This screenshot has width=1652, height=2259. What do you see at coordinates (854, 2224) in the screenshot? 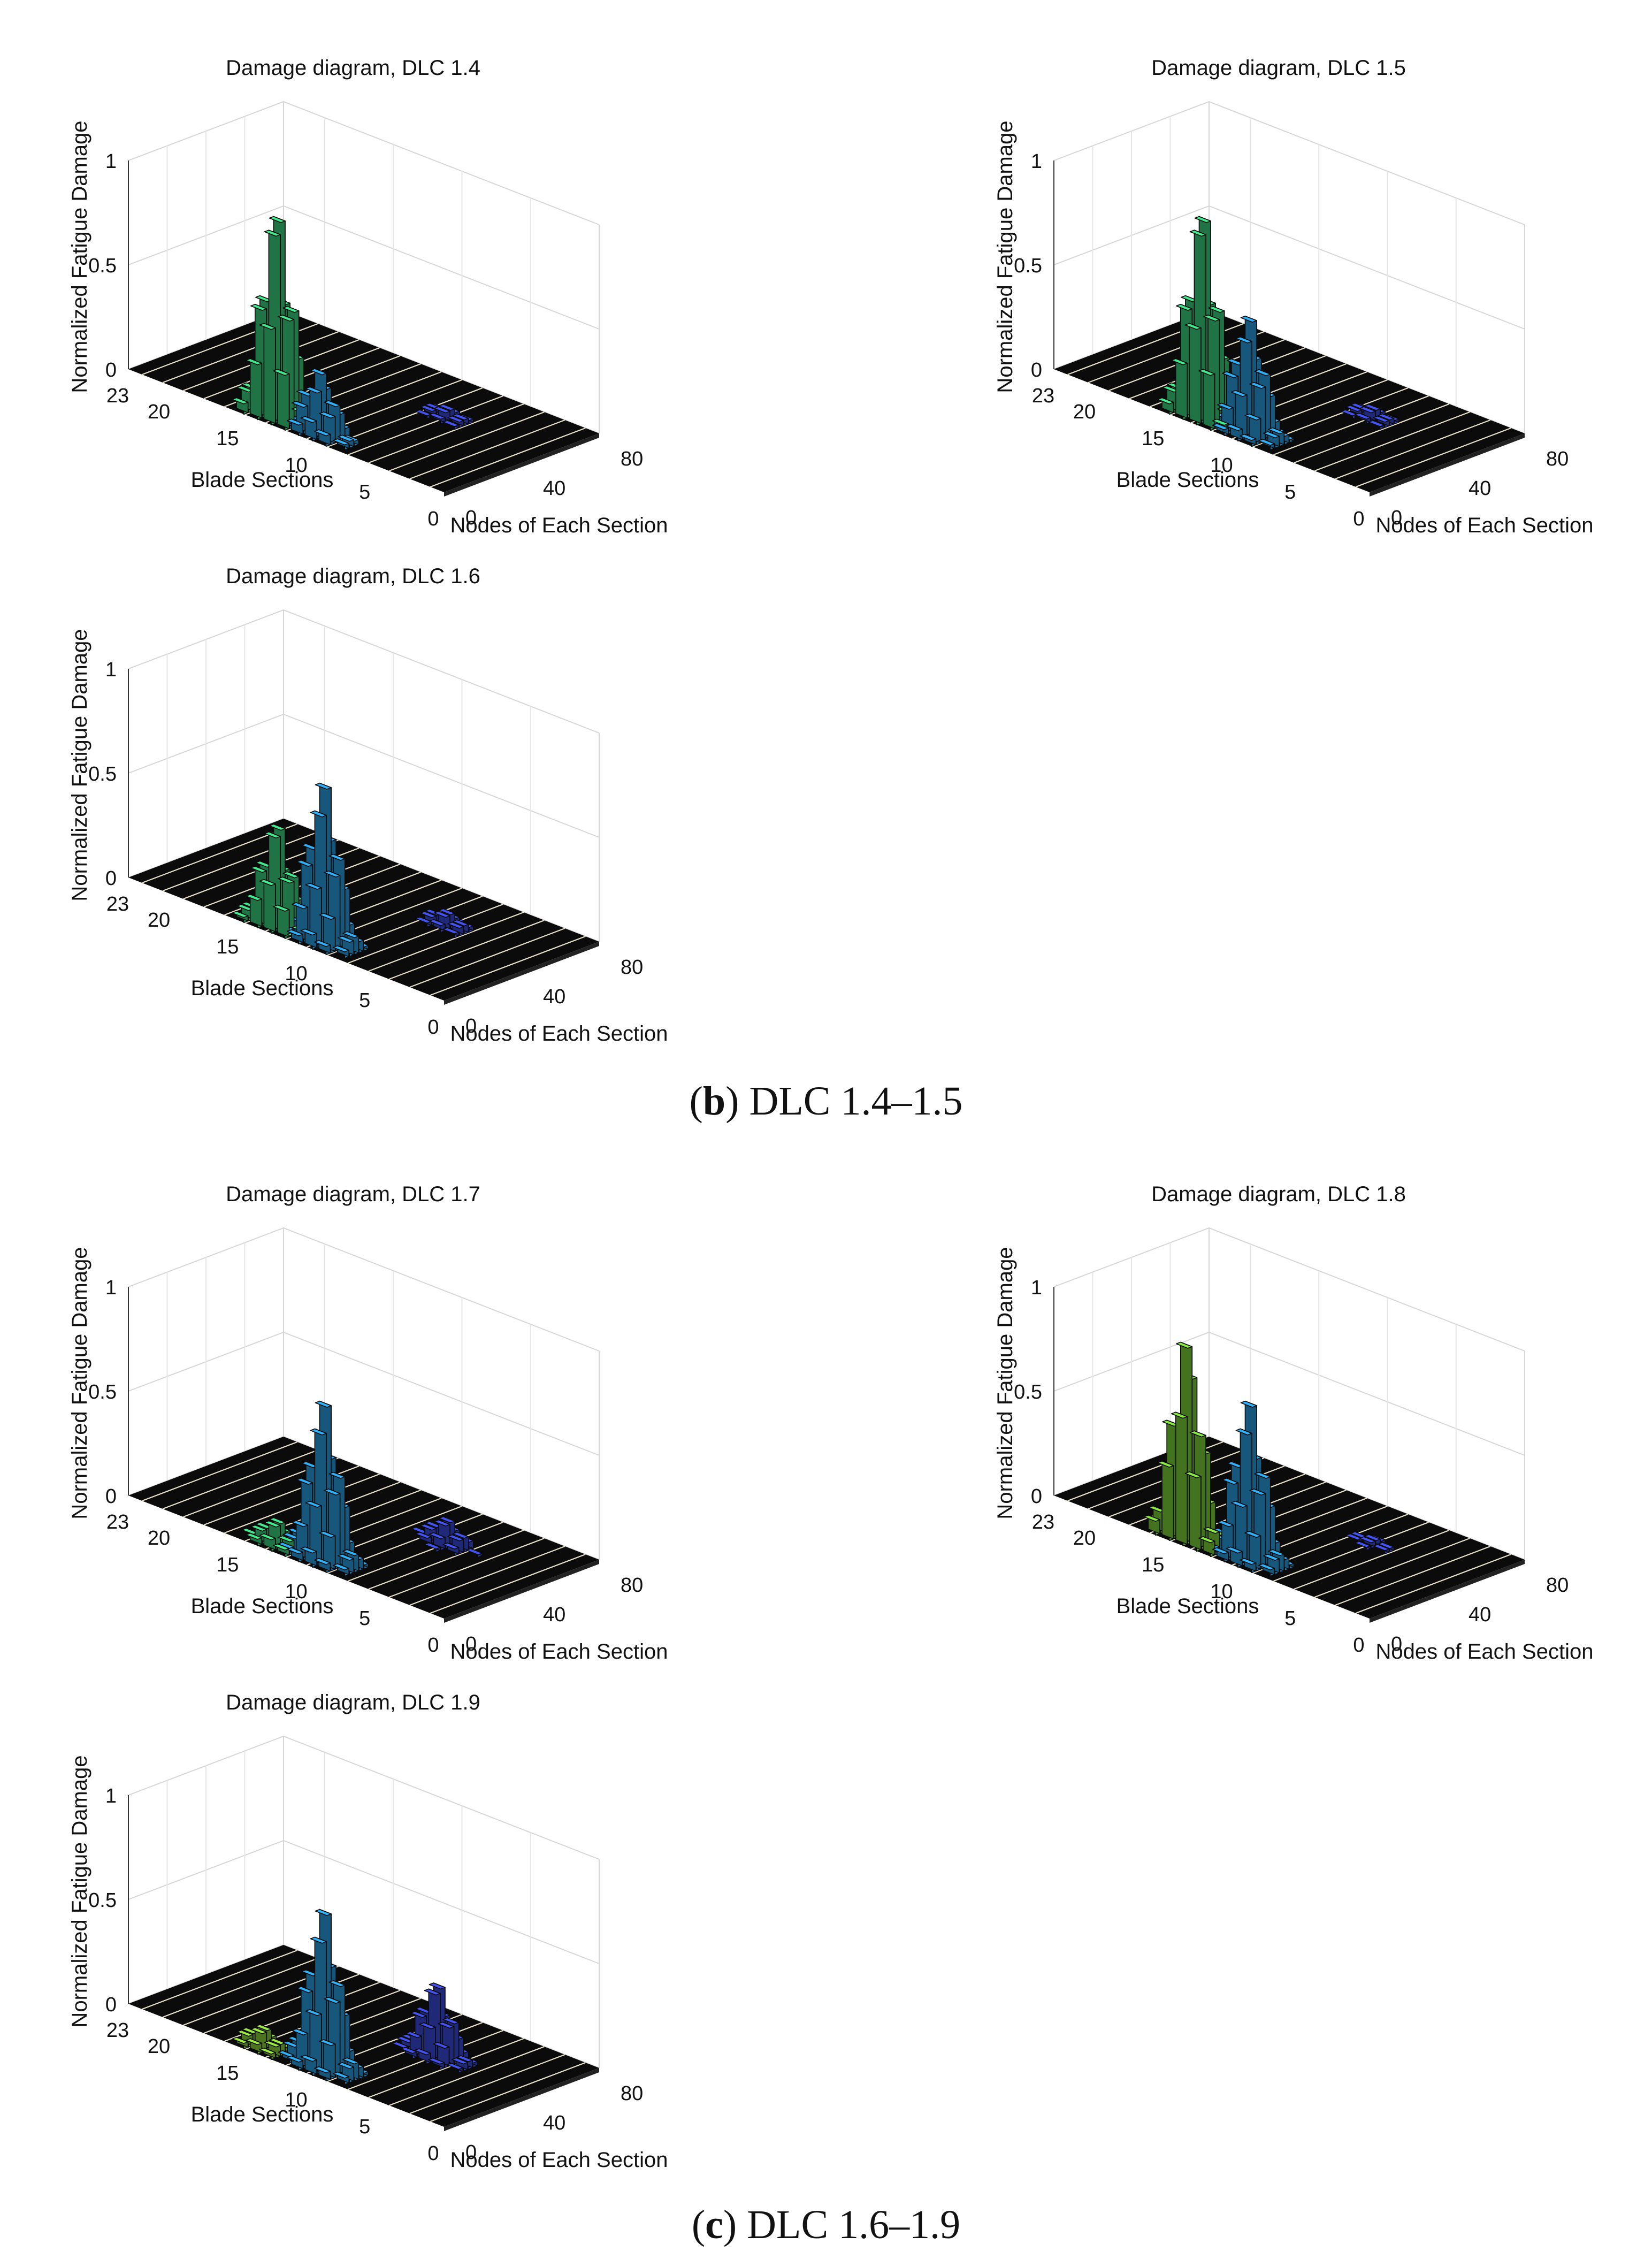
I see `caption-c-text: DLC 1.6–1.9` at bounding box center [854, 2224].